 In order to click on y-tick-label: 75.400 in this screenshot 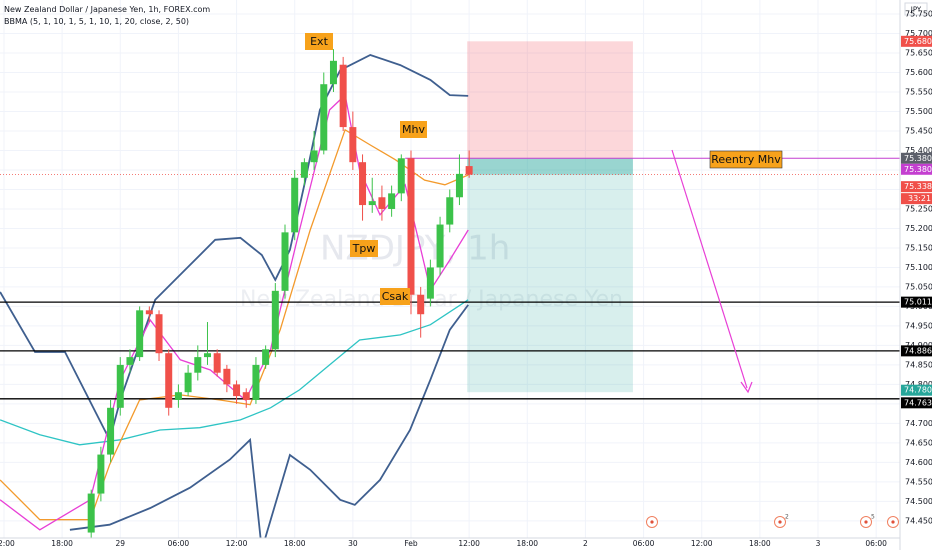, I will do `click(918, 150)`.